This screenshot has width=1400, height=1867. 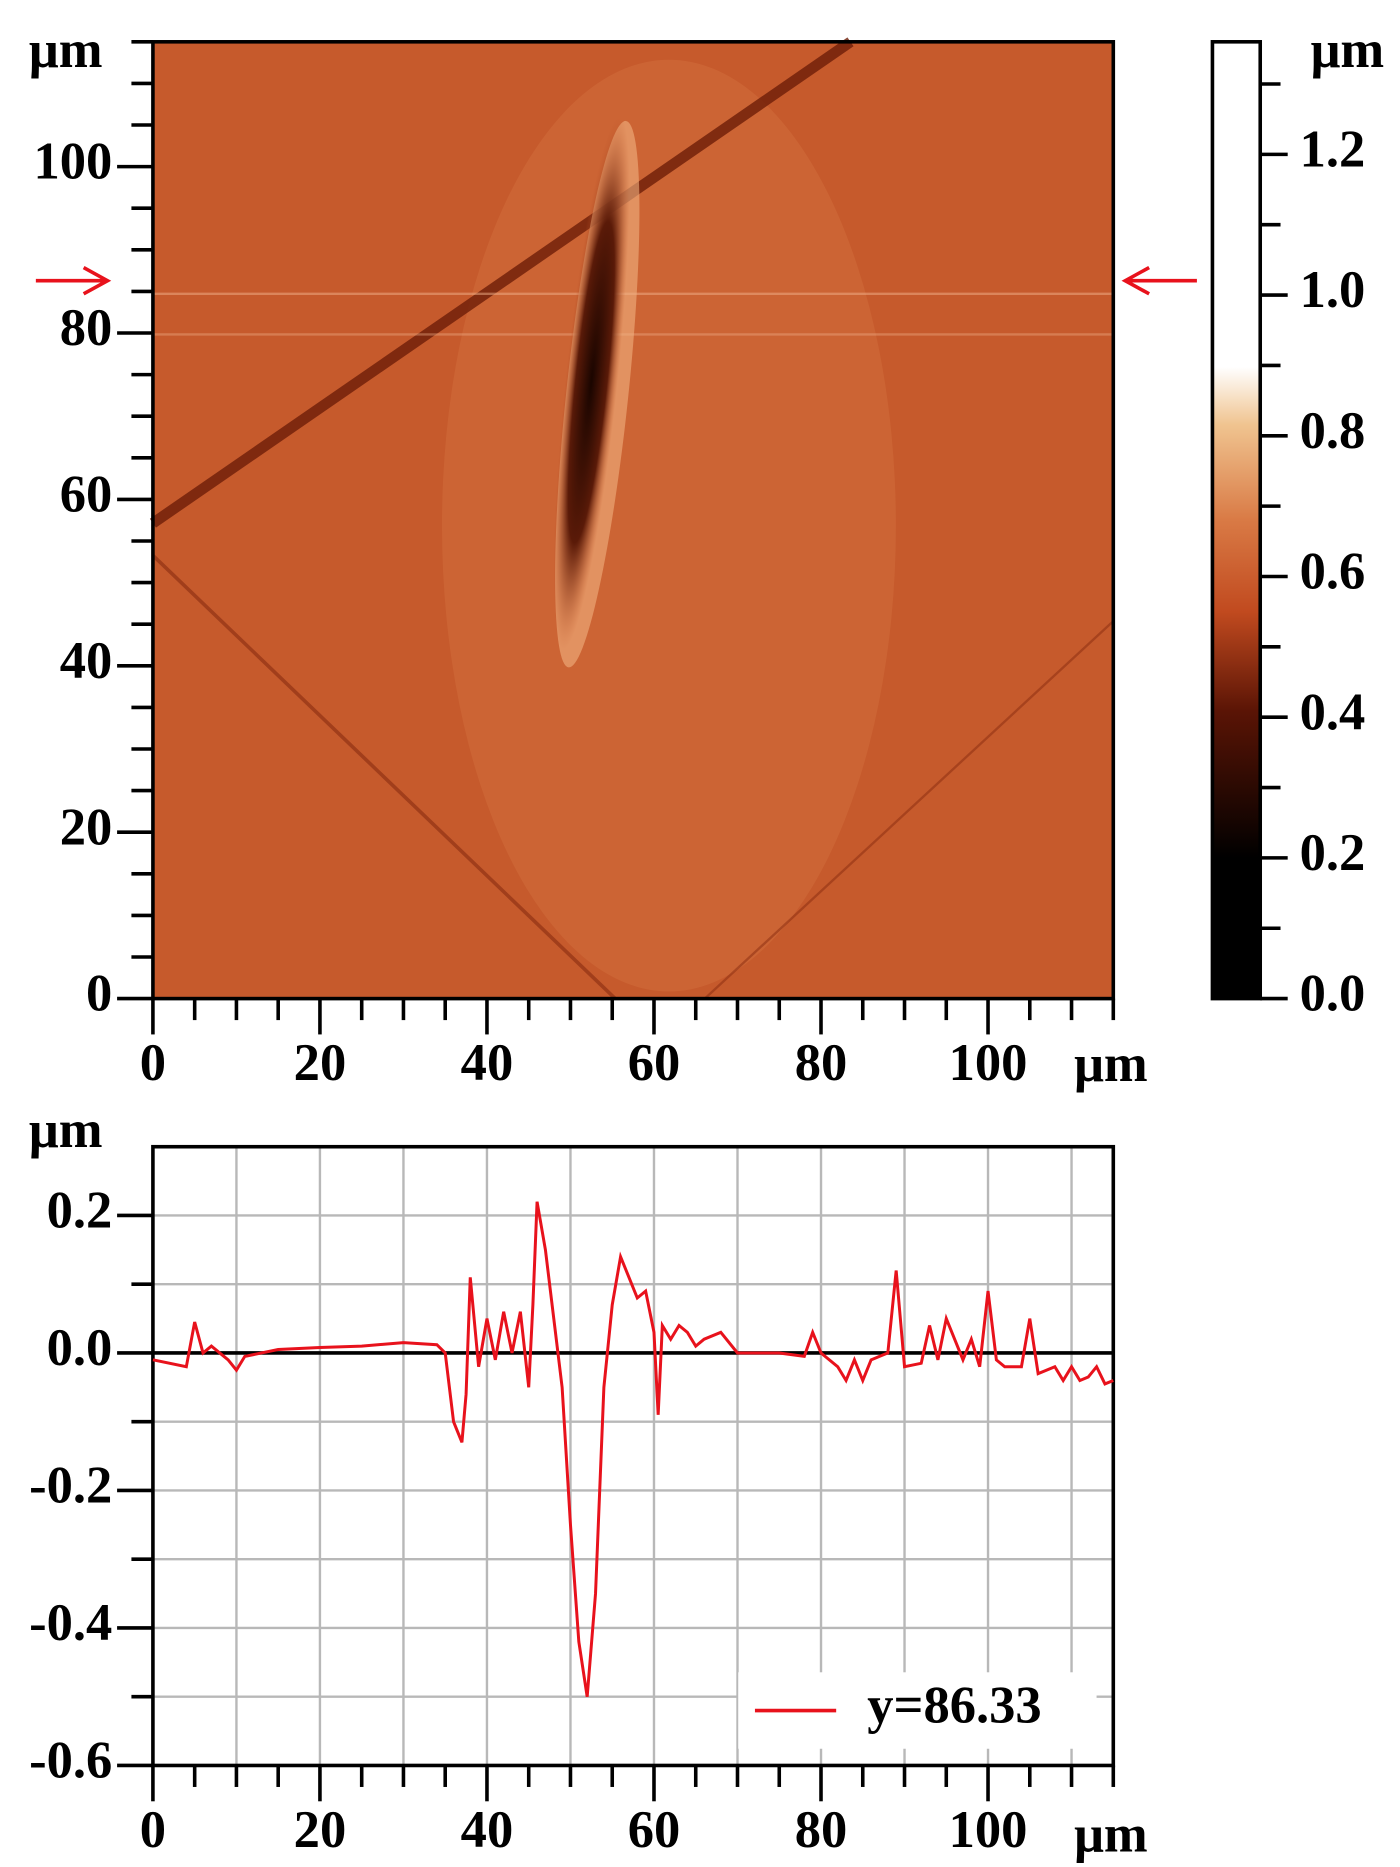 What do you see at coordinates (80, 1348) in the screenshot?
I see `y-tick-label: 0.0` at bounding box center [80, 1348].